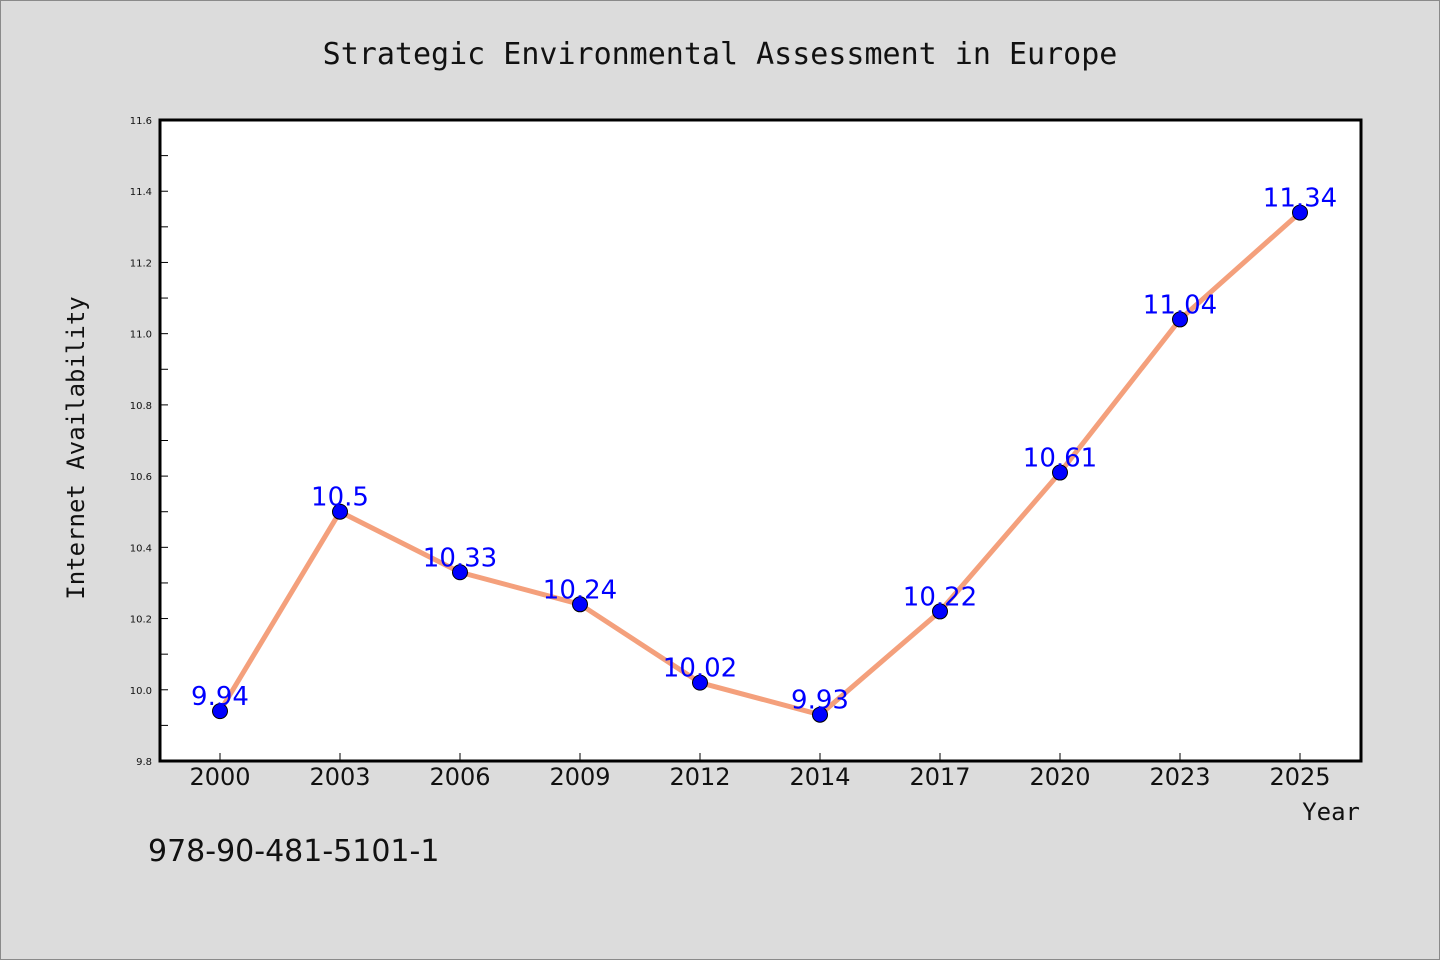 Image resolution: width=1440 pixels, height=960 pixels. Describe the element at coordinates (220, 697) in the screenshot. I see `data-label: 9.94` at that location.